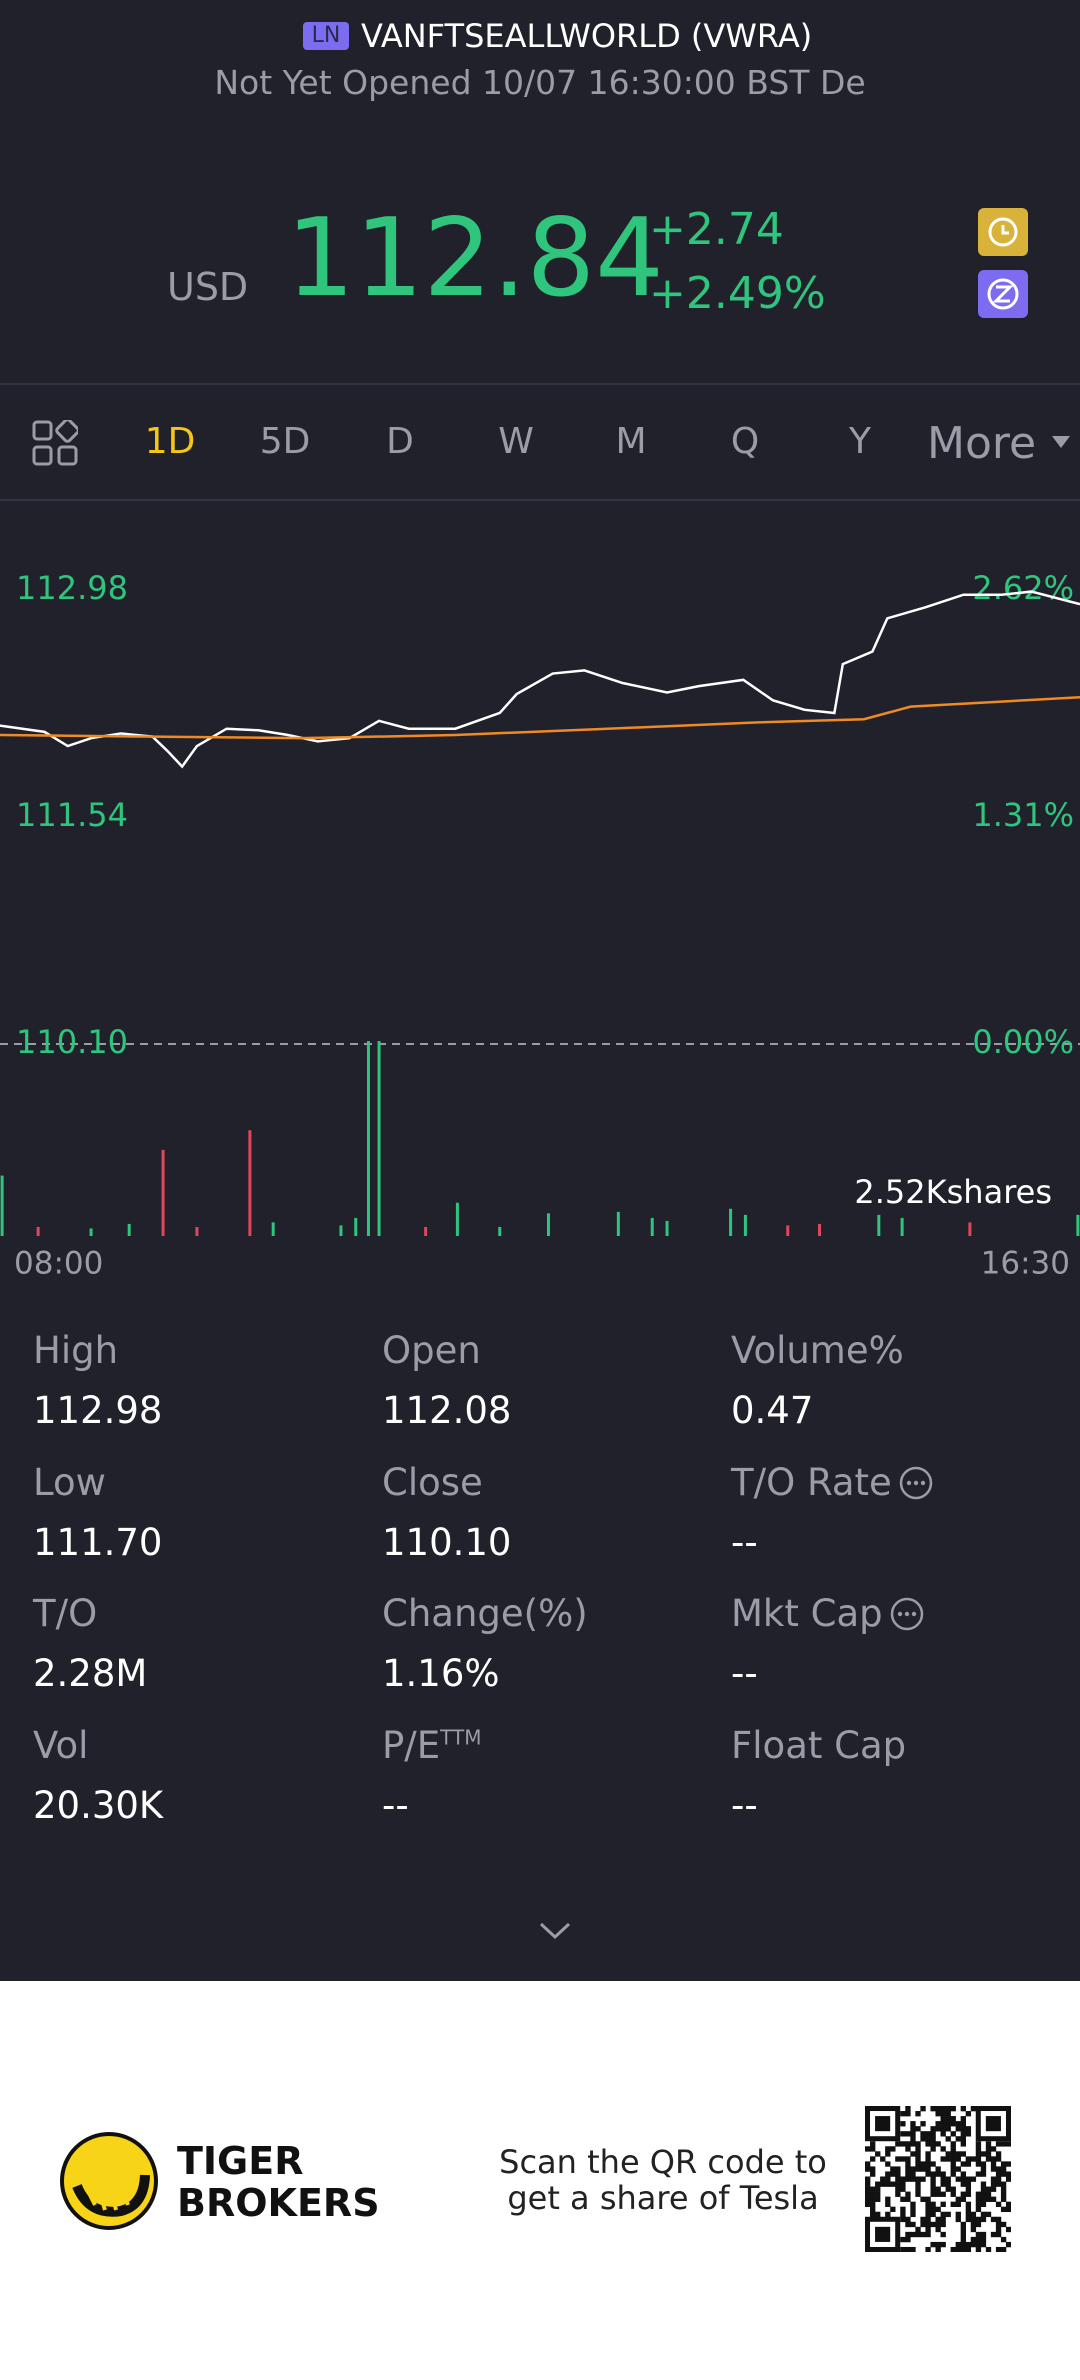 This screenshot has height=2380, width=1080. I want to click on info-dot, so click(915, 1483).